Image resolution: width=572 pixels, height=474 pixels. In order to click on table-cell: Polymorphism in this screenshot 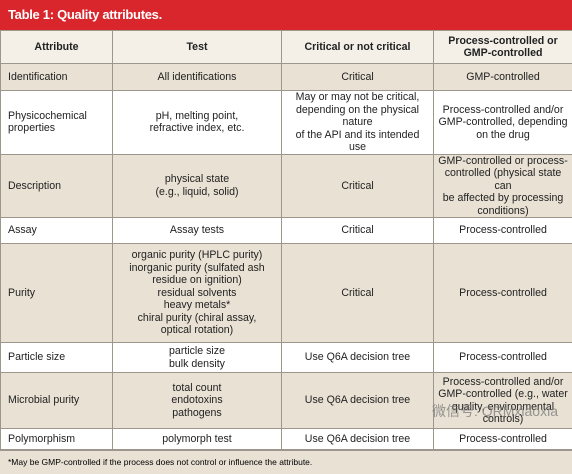, I will do `click(57, 439)`.